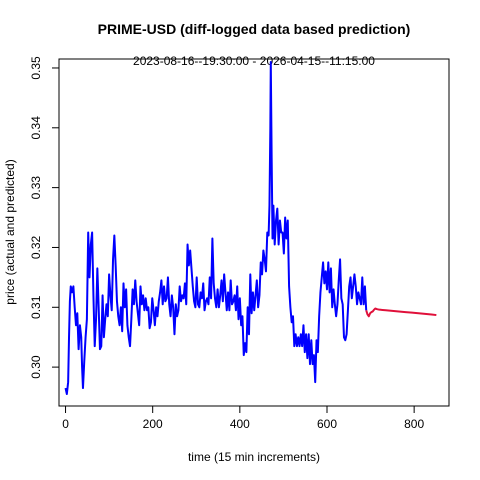 The image size is (480, 480). Describe the element at coordinates (36, 247) in the screenshot. I see `y-tick-label: 0.32` at that location.